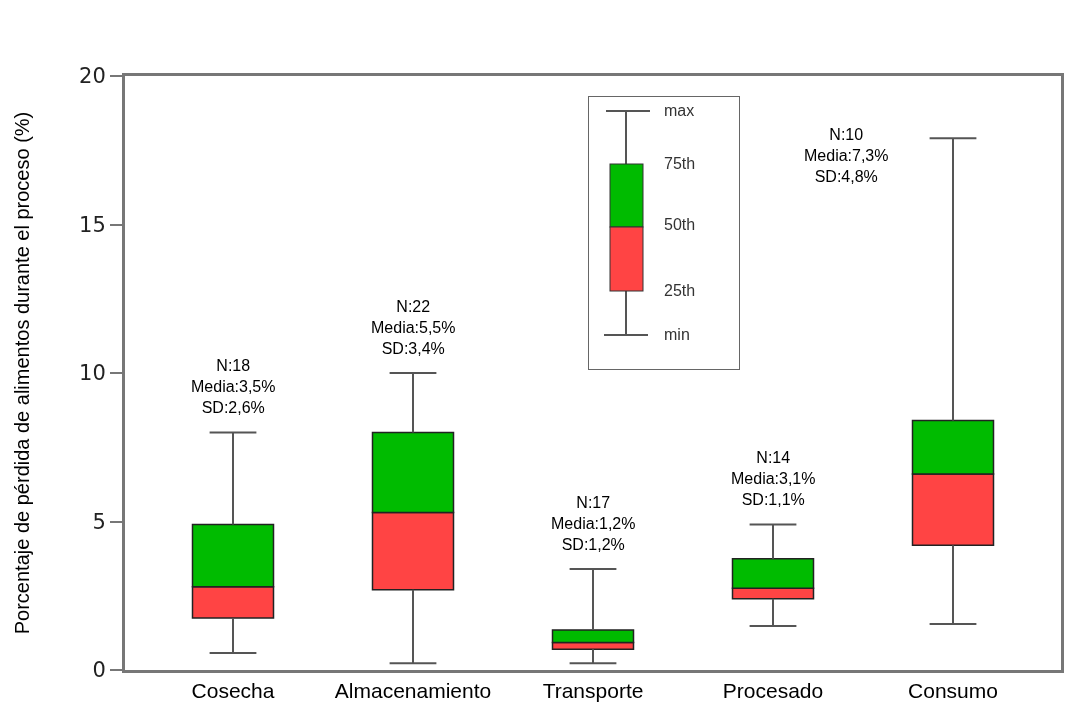 The width and height of the screenshot is (1067, 722). What do you see at coordinates (846, 155) in the screenshot?
I see `annotation: N:10 Media:7,3% SD:4,8%` at bounding box center [846, 155].